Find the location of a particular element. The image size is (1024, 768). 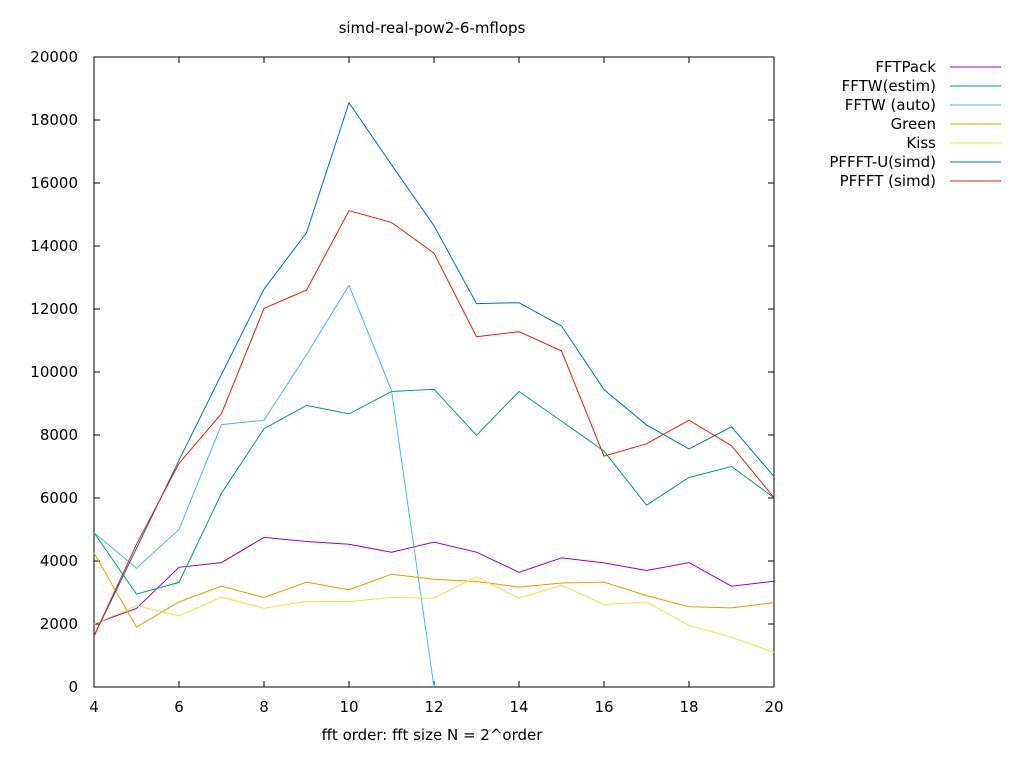

x-tick-label: 4 is located at coordinates (94, 707).